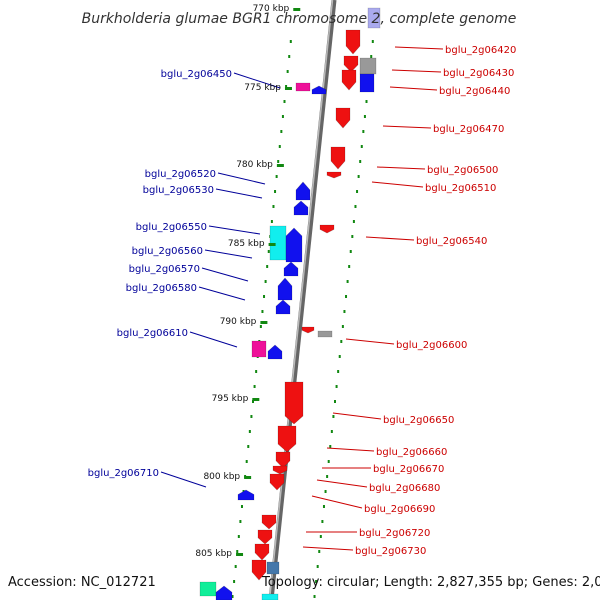 Image resolution: width=600 pixels, height=600 pixels. Describe the element at coordinates (451, 241) in the screenshot. I see `gene-label-bglu-2g06540: bglu_2g06540` at that location.